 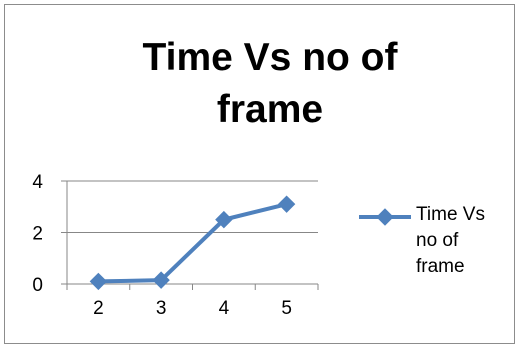 What do you see at coordinates (192, 206) in the screenshot?
I see `gridlines` at bounding box center [192, 206].